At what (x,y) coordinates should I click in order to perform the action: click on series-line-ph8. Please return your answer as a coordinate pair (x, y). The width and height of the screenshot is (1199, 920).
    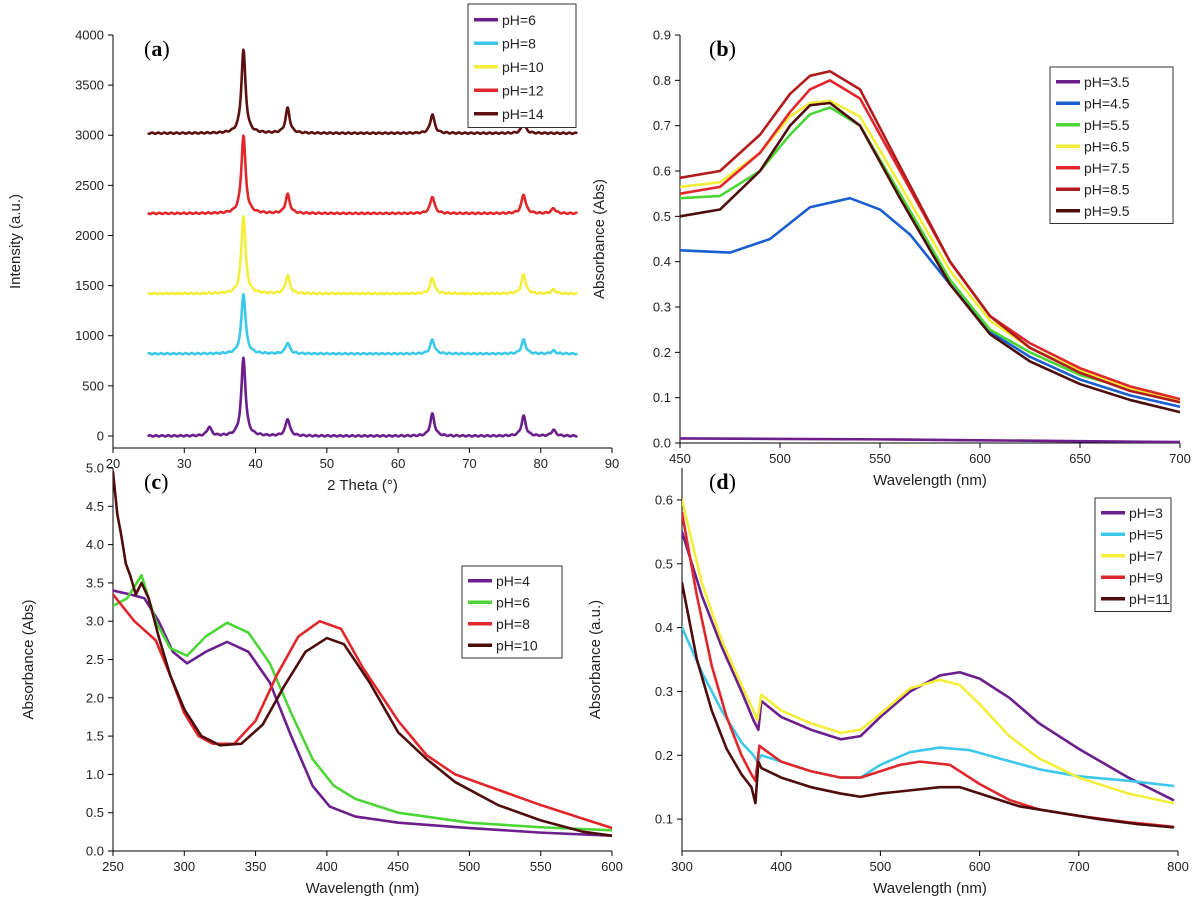
    Looking at the image, I should click on (362, 324).